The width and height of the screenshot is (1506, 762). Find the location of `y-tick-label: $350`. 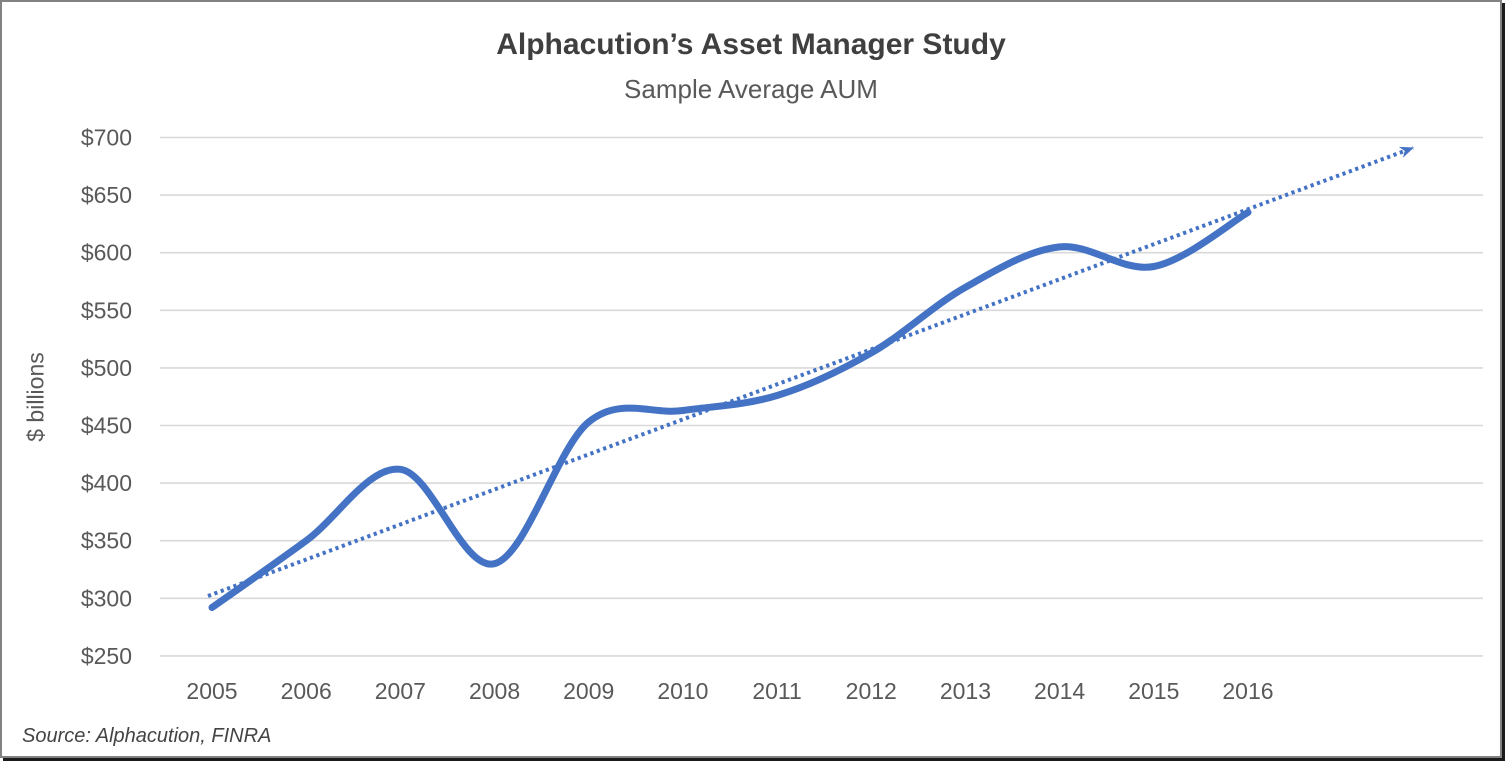

y-tick-label: $350 is located at coordinates (106, 541).